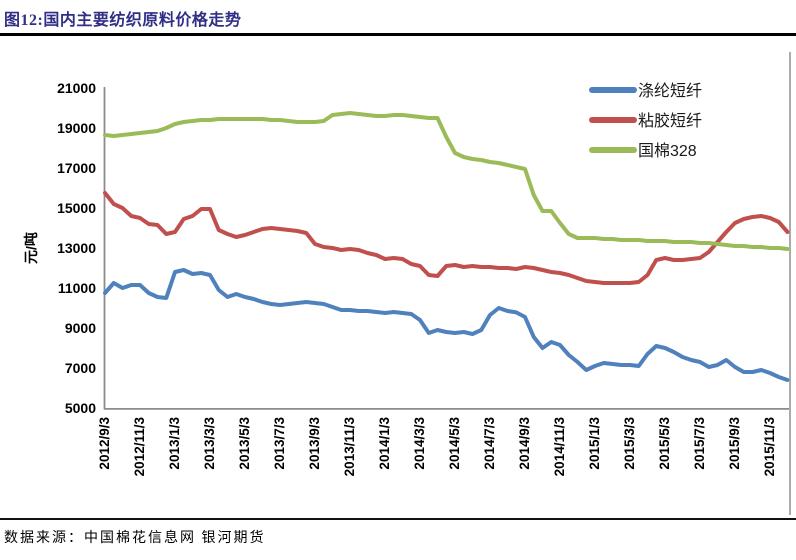 Image resolution: width=796 pixels, height=560 pixels. I want to click on x-tick-label: 2015/1/3, so click(594, 443).